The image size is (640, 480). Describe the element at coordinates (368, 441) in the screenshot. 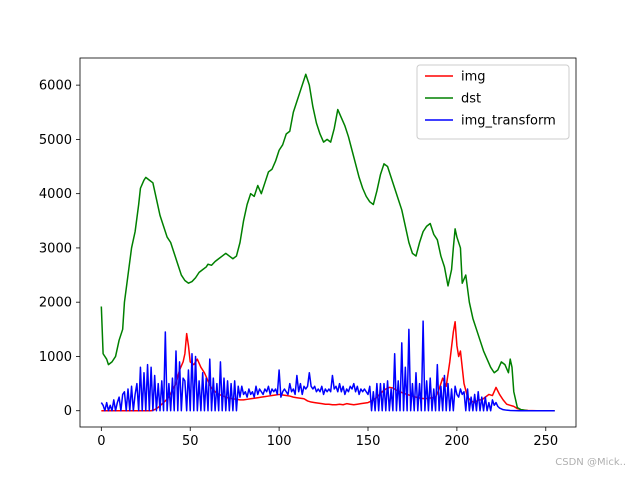

I see `x-tick-label: 150` at that location.